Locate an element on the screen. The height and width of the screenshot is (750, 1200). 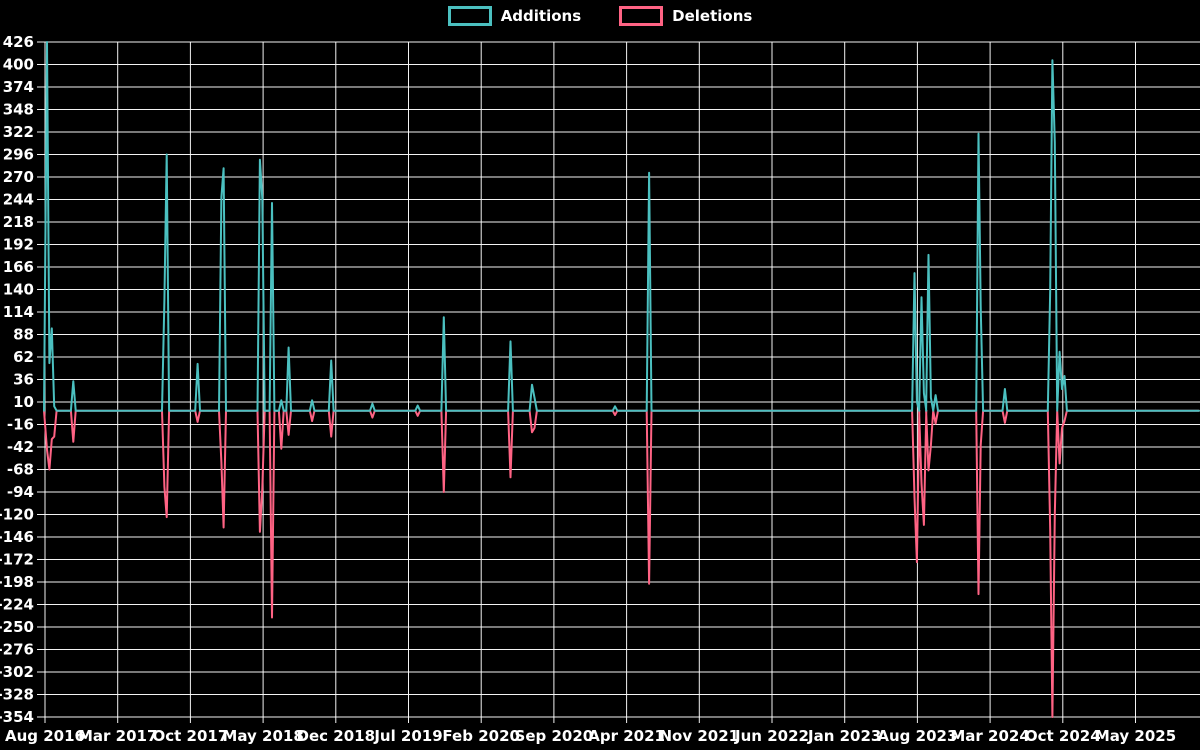
svg-text: Sep 2020 is located at coordinates (554, 736).